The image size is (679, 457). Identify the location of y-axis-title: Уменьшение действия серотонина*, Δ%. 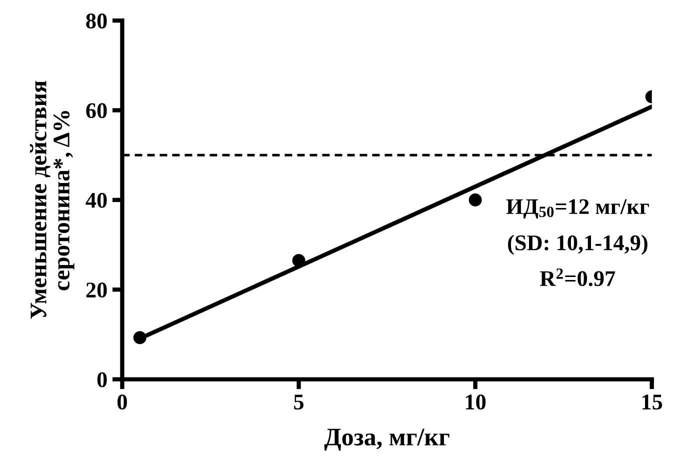
(52, 199).